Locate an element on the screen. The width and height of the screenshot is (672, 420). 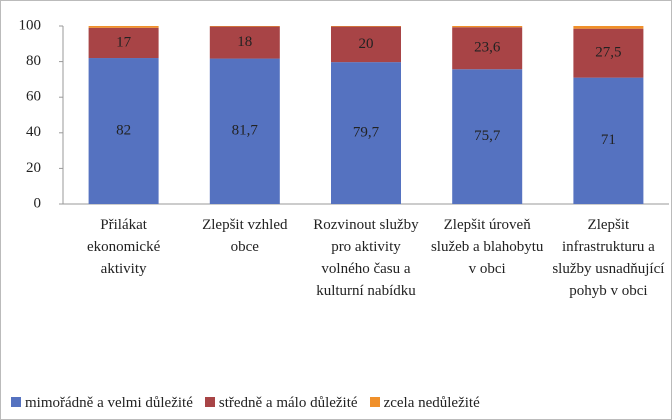
data-label: 17 is located at coordinates (124, 42).